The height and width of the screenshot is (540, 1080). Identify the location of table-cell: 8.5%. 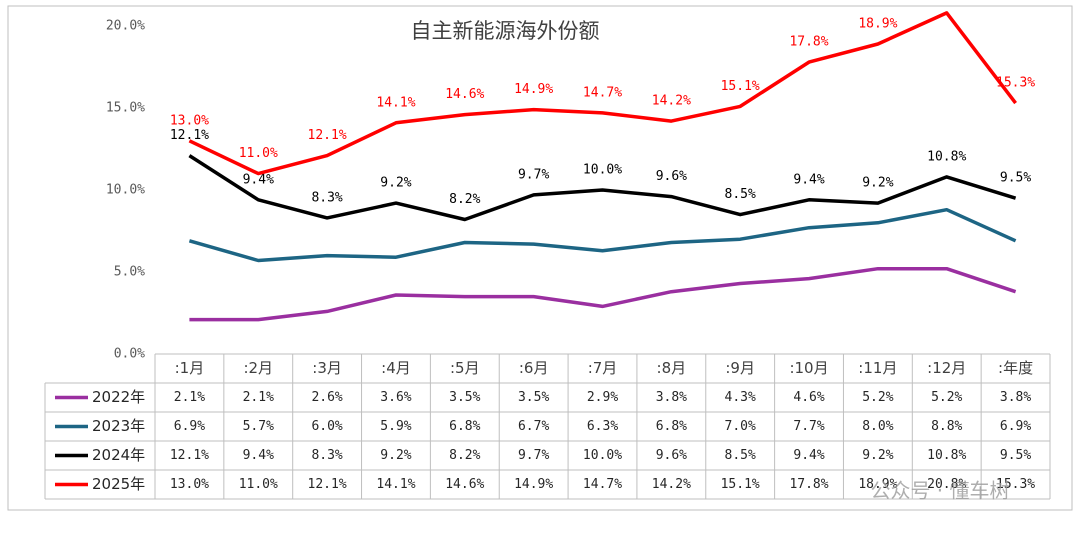
(740, 455).